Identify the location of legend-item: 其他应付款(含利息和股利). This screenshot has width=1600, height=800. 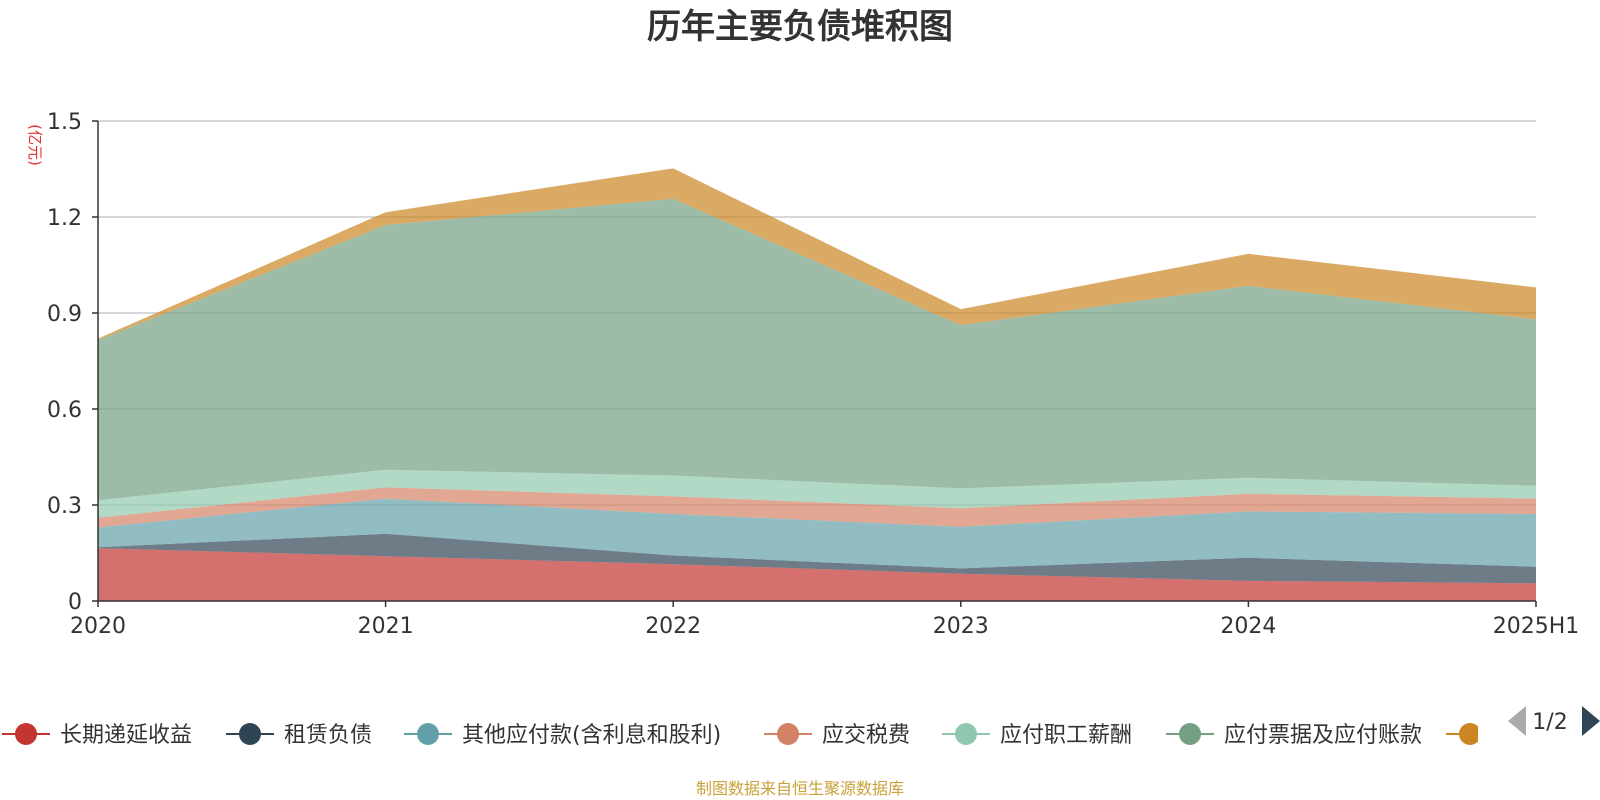
(562, 735).